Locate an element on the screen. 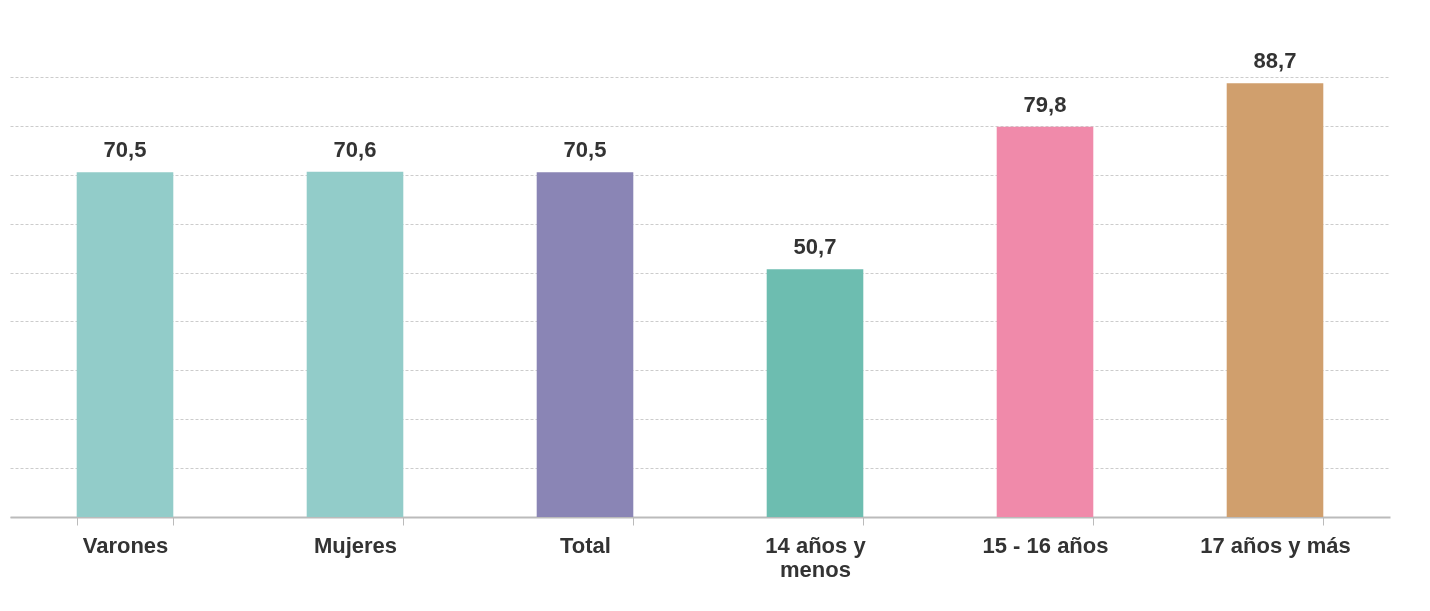 The width and height of the screenshot is (1430, 611). data-label: 88,7 is located at coordinates (1275, 61).